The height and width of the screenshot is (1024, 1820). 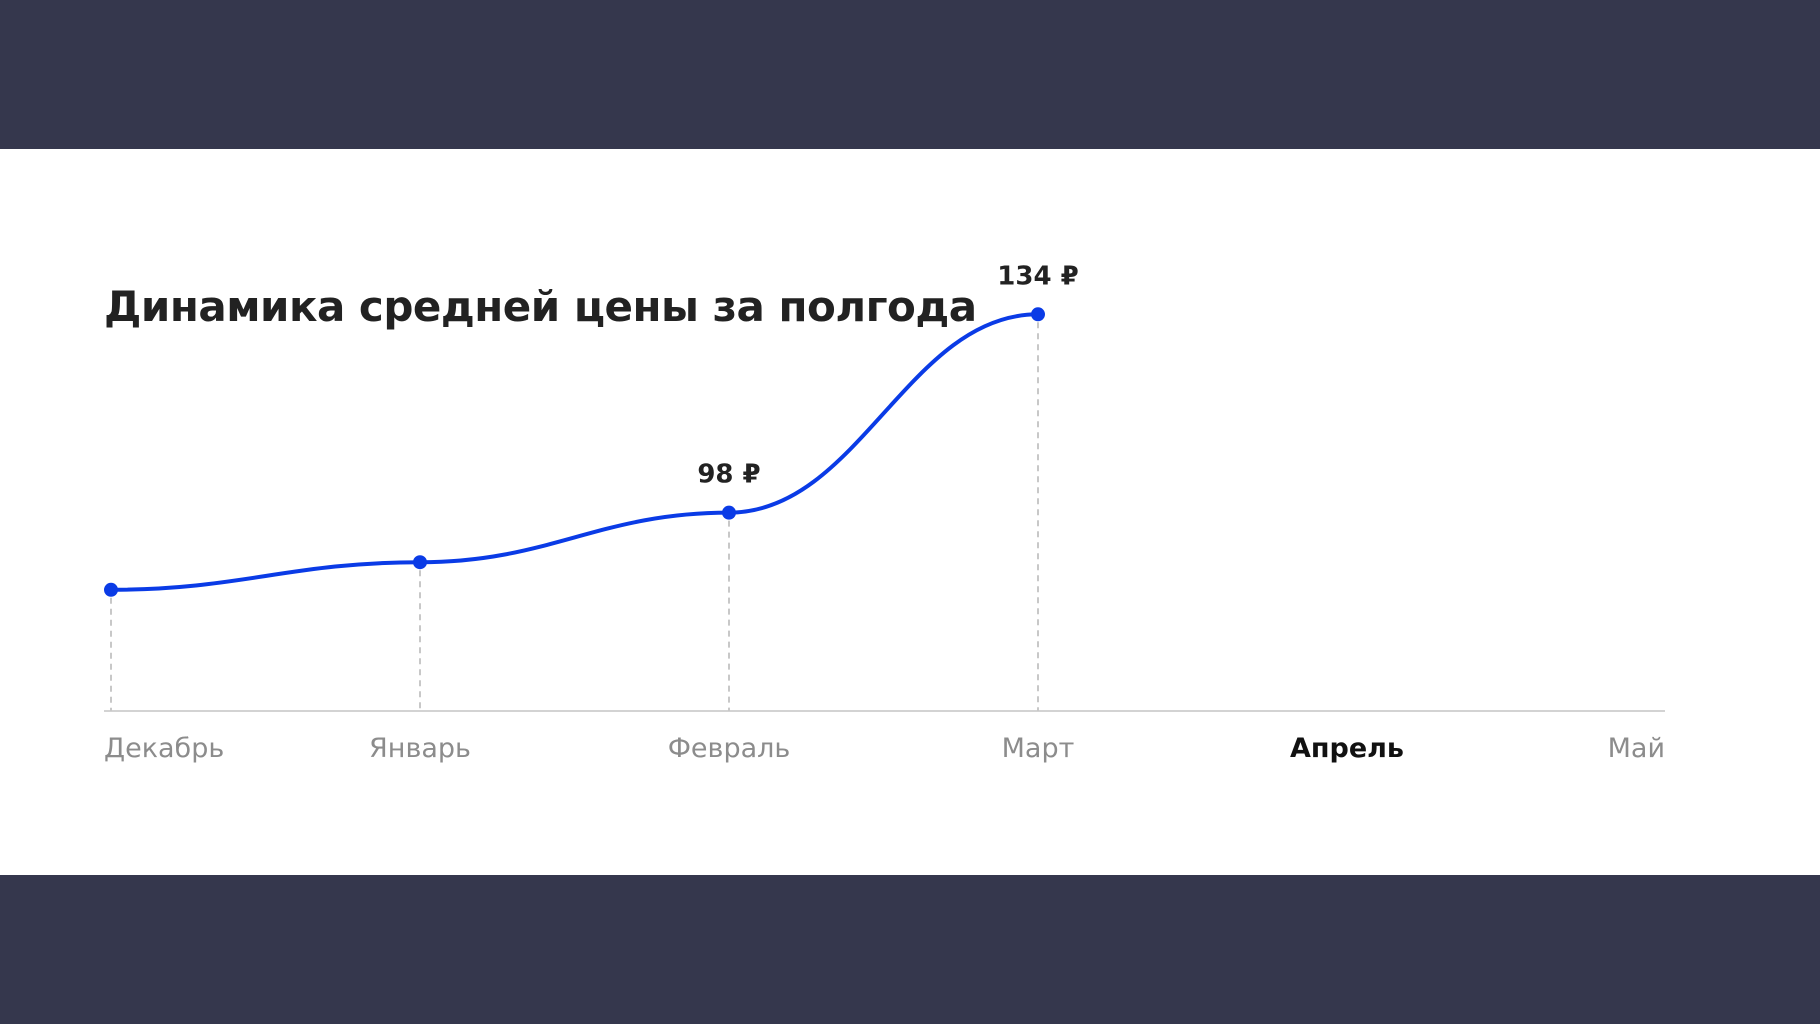 I want to click on data-label: 134 ₽, so click(x=1037, y=276).